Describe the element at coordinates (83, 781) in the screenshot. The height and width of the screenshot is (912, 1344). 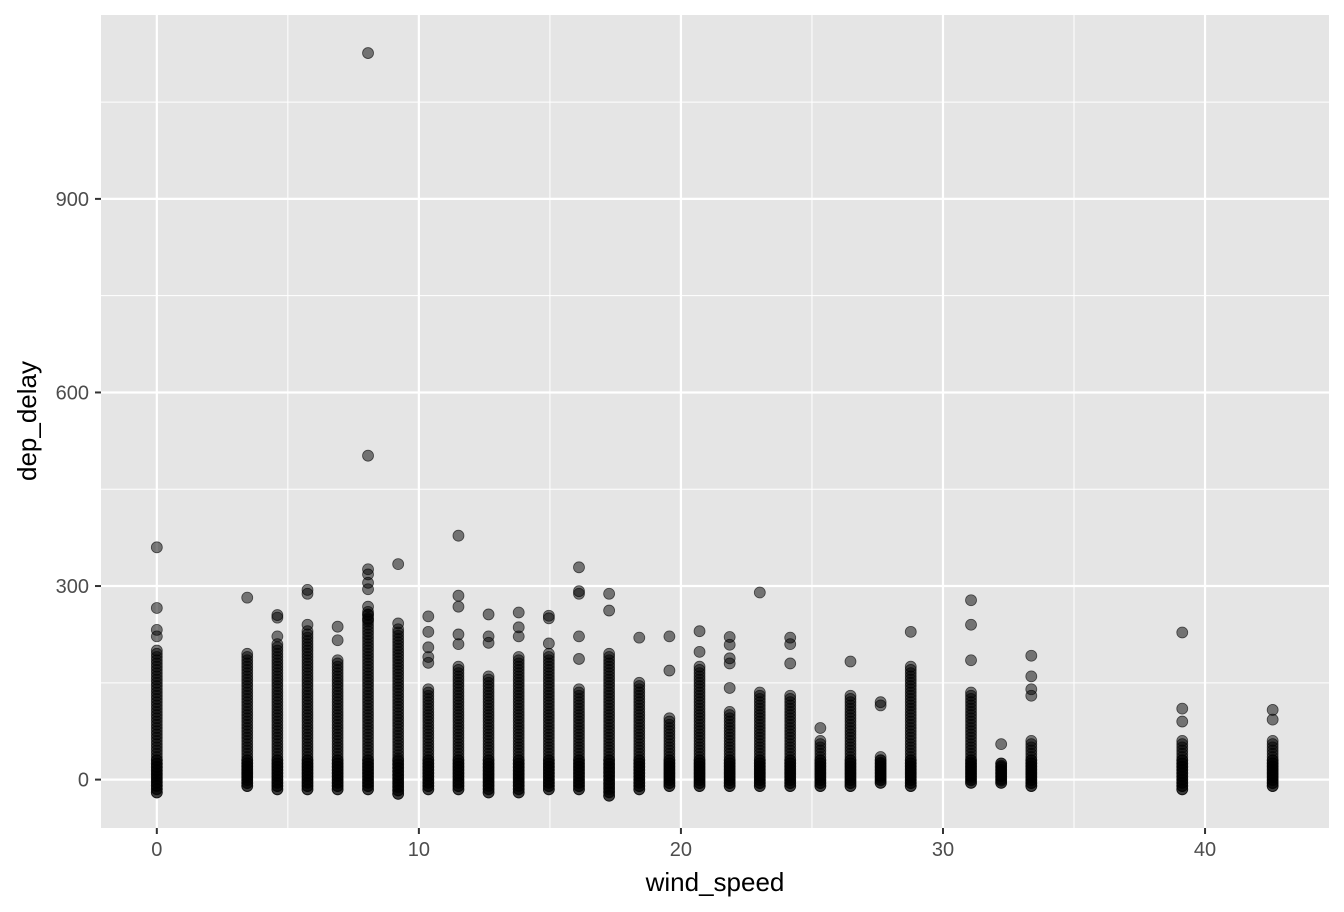
I see `y-tick-label: 0` at that location.